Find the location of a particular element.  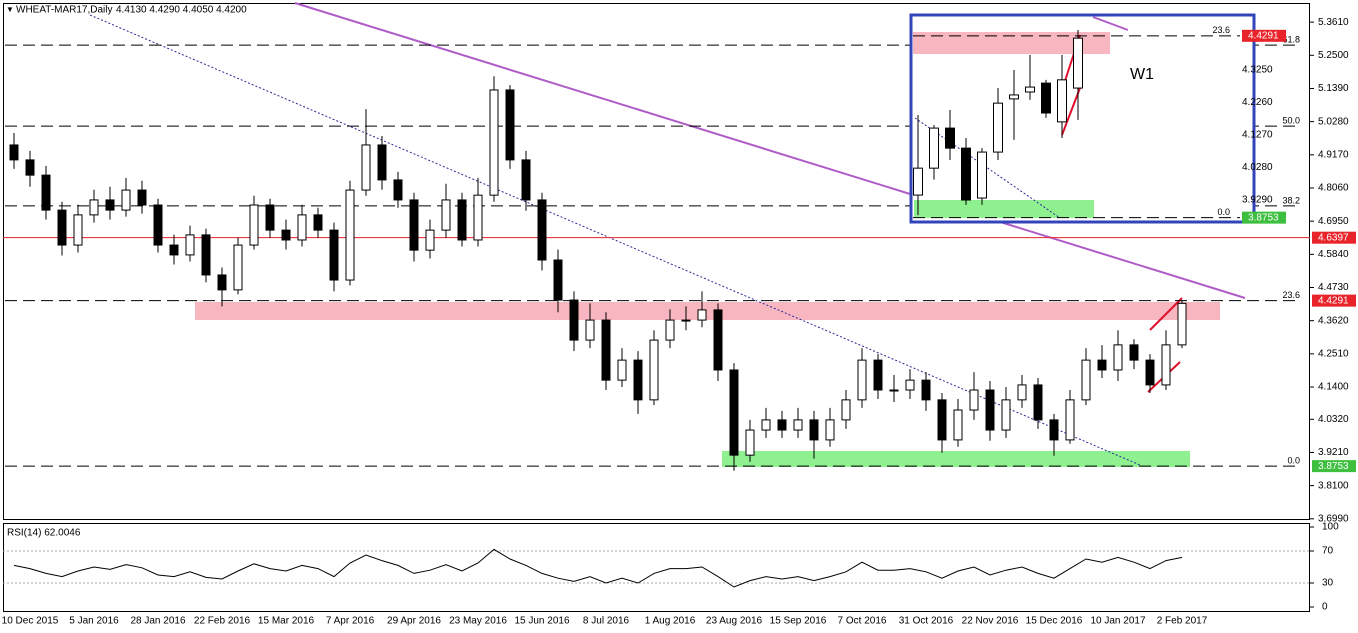

y-tick-label: 100 is located at coordinates (1330, 527).